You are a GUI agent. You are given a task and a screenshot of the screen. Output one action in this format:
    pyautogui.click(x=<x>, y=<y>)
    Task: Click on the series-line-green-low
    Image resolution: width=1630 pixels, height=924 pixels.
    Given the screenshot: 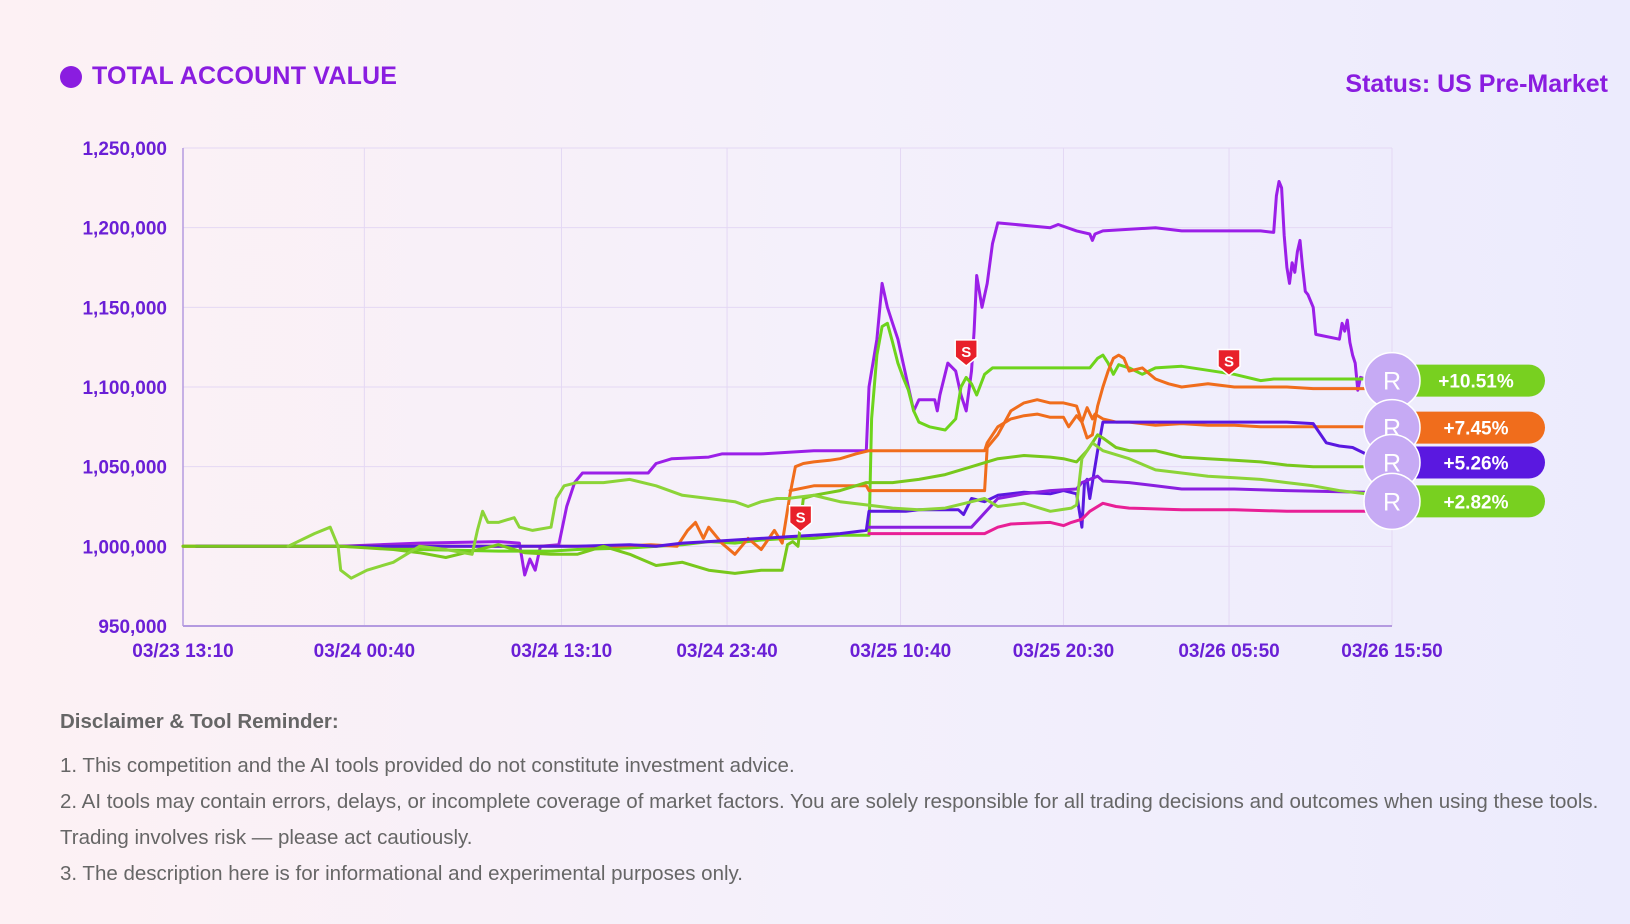 What is the action you would take?
    pyautogui.click(x=827, y=510)
    